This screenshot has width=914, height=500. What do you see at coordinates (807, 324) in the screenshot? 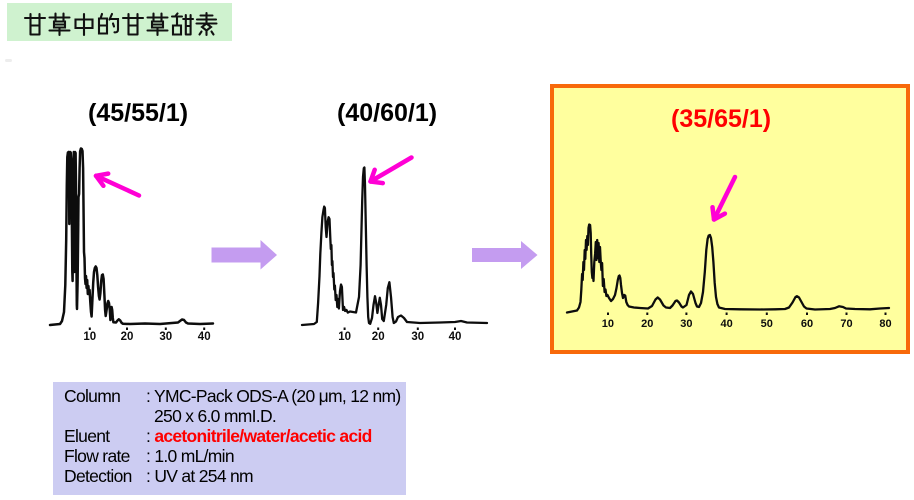
I see `svg-text: 60` at bounding box center [807, 324].